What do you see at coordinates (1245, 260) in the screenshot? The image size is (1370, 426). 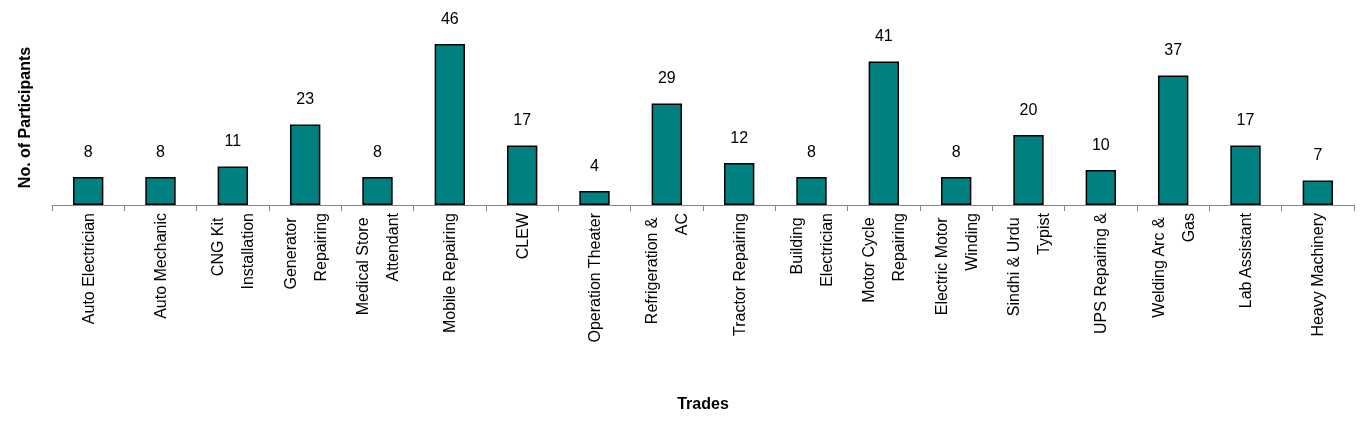 I see `x-tick-label: Lab Assistant` at bounding box center [1245, 260].